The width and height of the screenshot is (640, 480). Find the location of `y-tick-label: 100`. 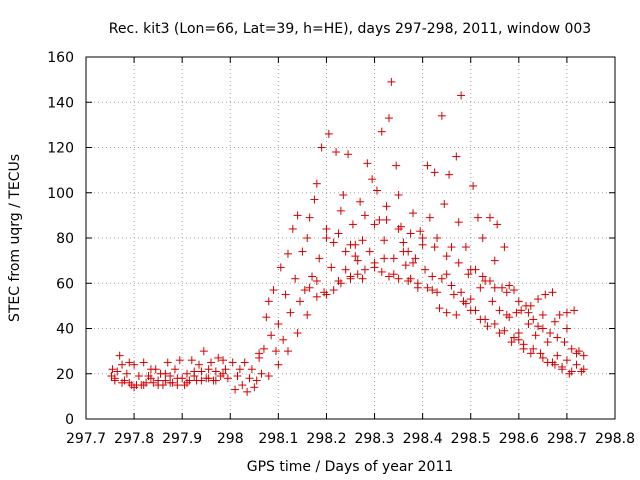

y-tick-label: 100 is located at coordinates (60, 194).